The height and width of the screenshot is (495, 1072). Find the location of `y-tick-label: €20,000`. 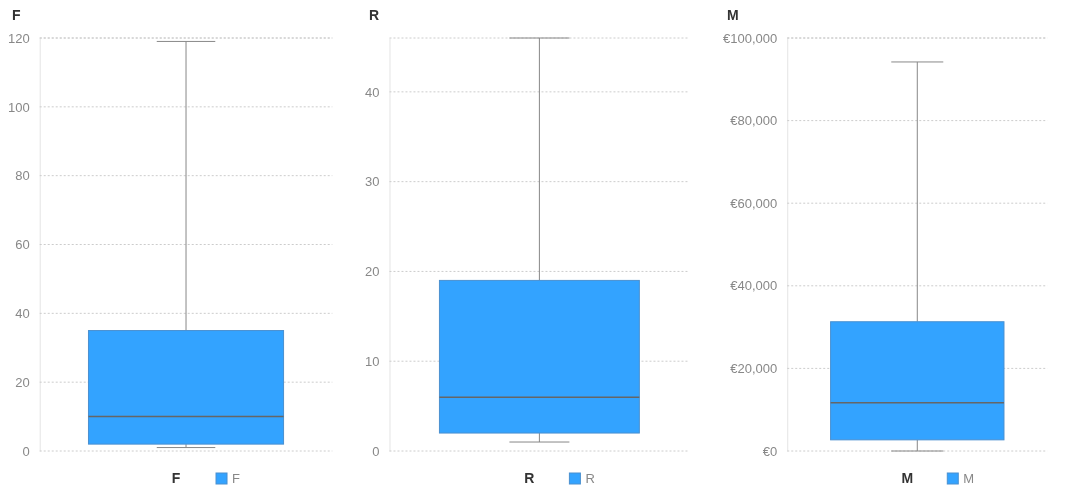

y-tick-label: €20,000 is located at coordinates (753, 369).